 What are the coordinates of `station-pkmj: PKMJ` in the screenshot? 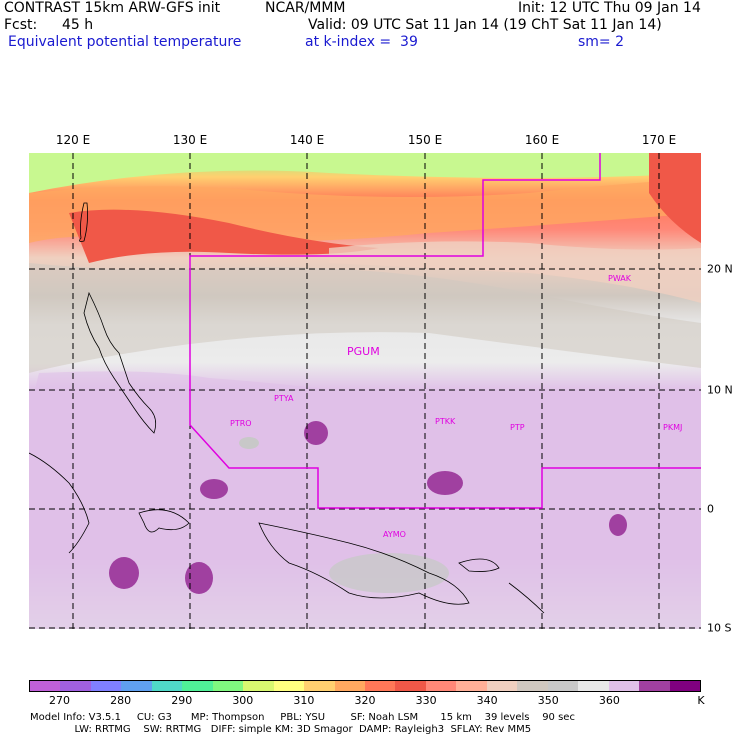 It's located at (673, 427).